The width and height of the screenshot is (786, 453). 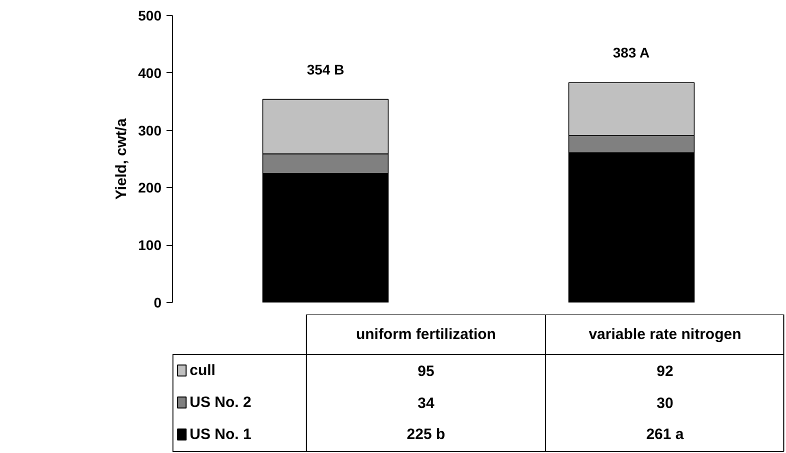 What do you see at coordinates (121, 159) in the screenshot?
I see `y-axis-title: Yield, cwt/a` at bounding box center [121, 159].